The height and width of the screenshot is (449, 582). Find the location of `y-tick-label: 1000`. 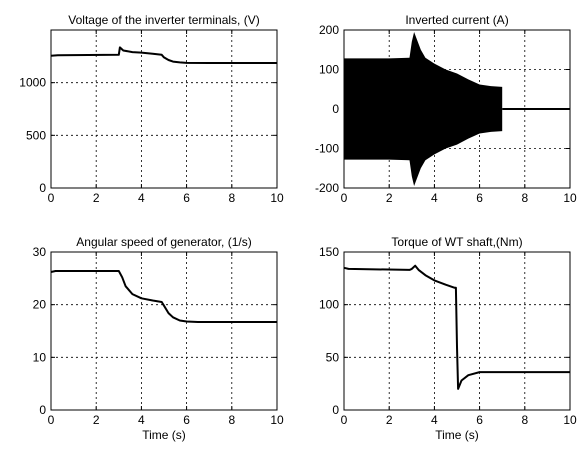

y-tick-label: 1000 is located at coordinates (32, 83).